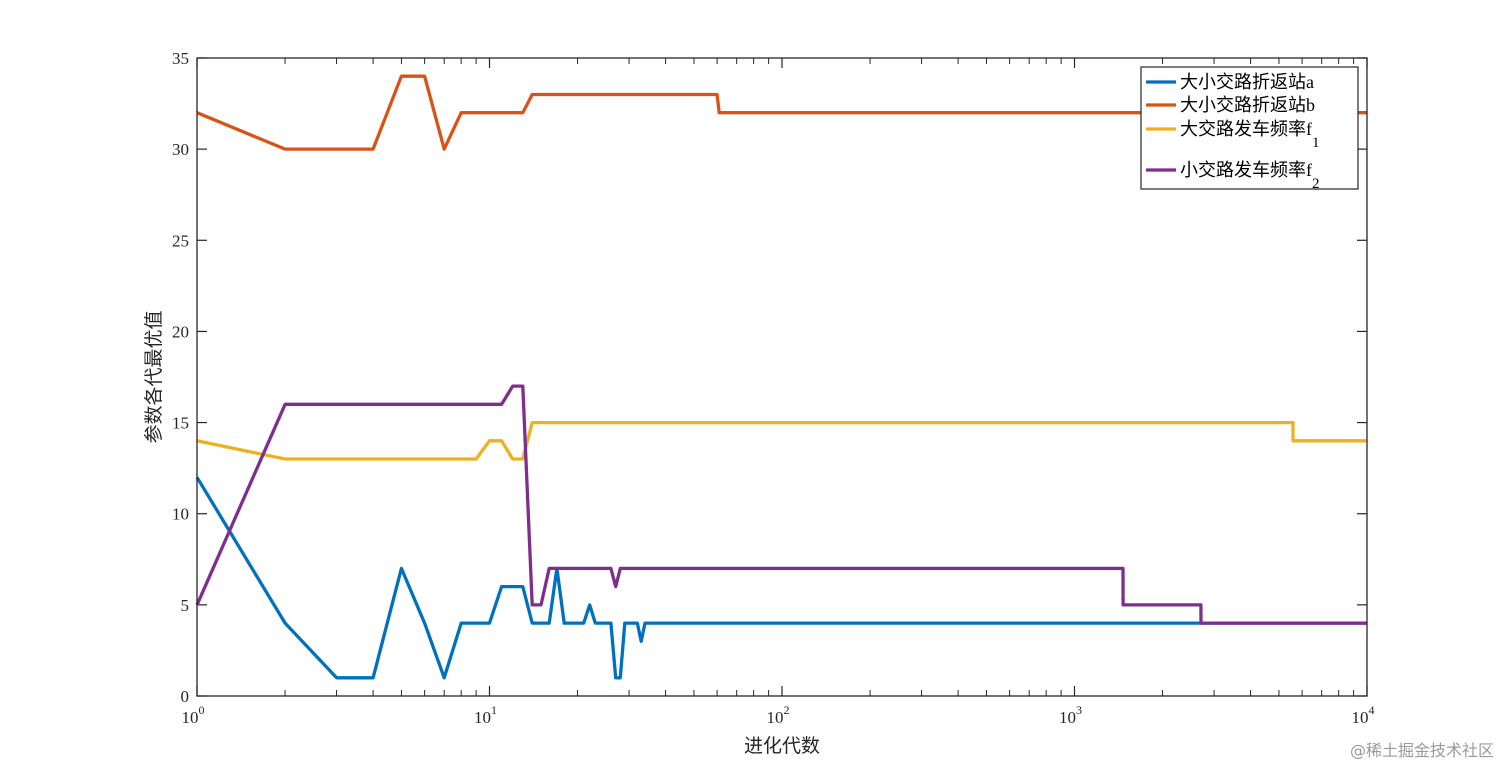  What do you see at coordinates (185, 696) in the screenshot?
I see `y-tick-label: 0` at bounding box center [185, 696].